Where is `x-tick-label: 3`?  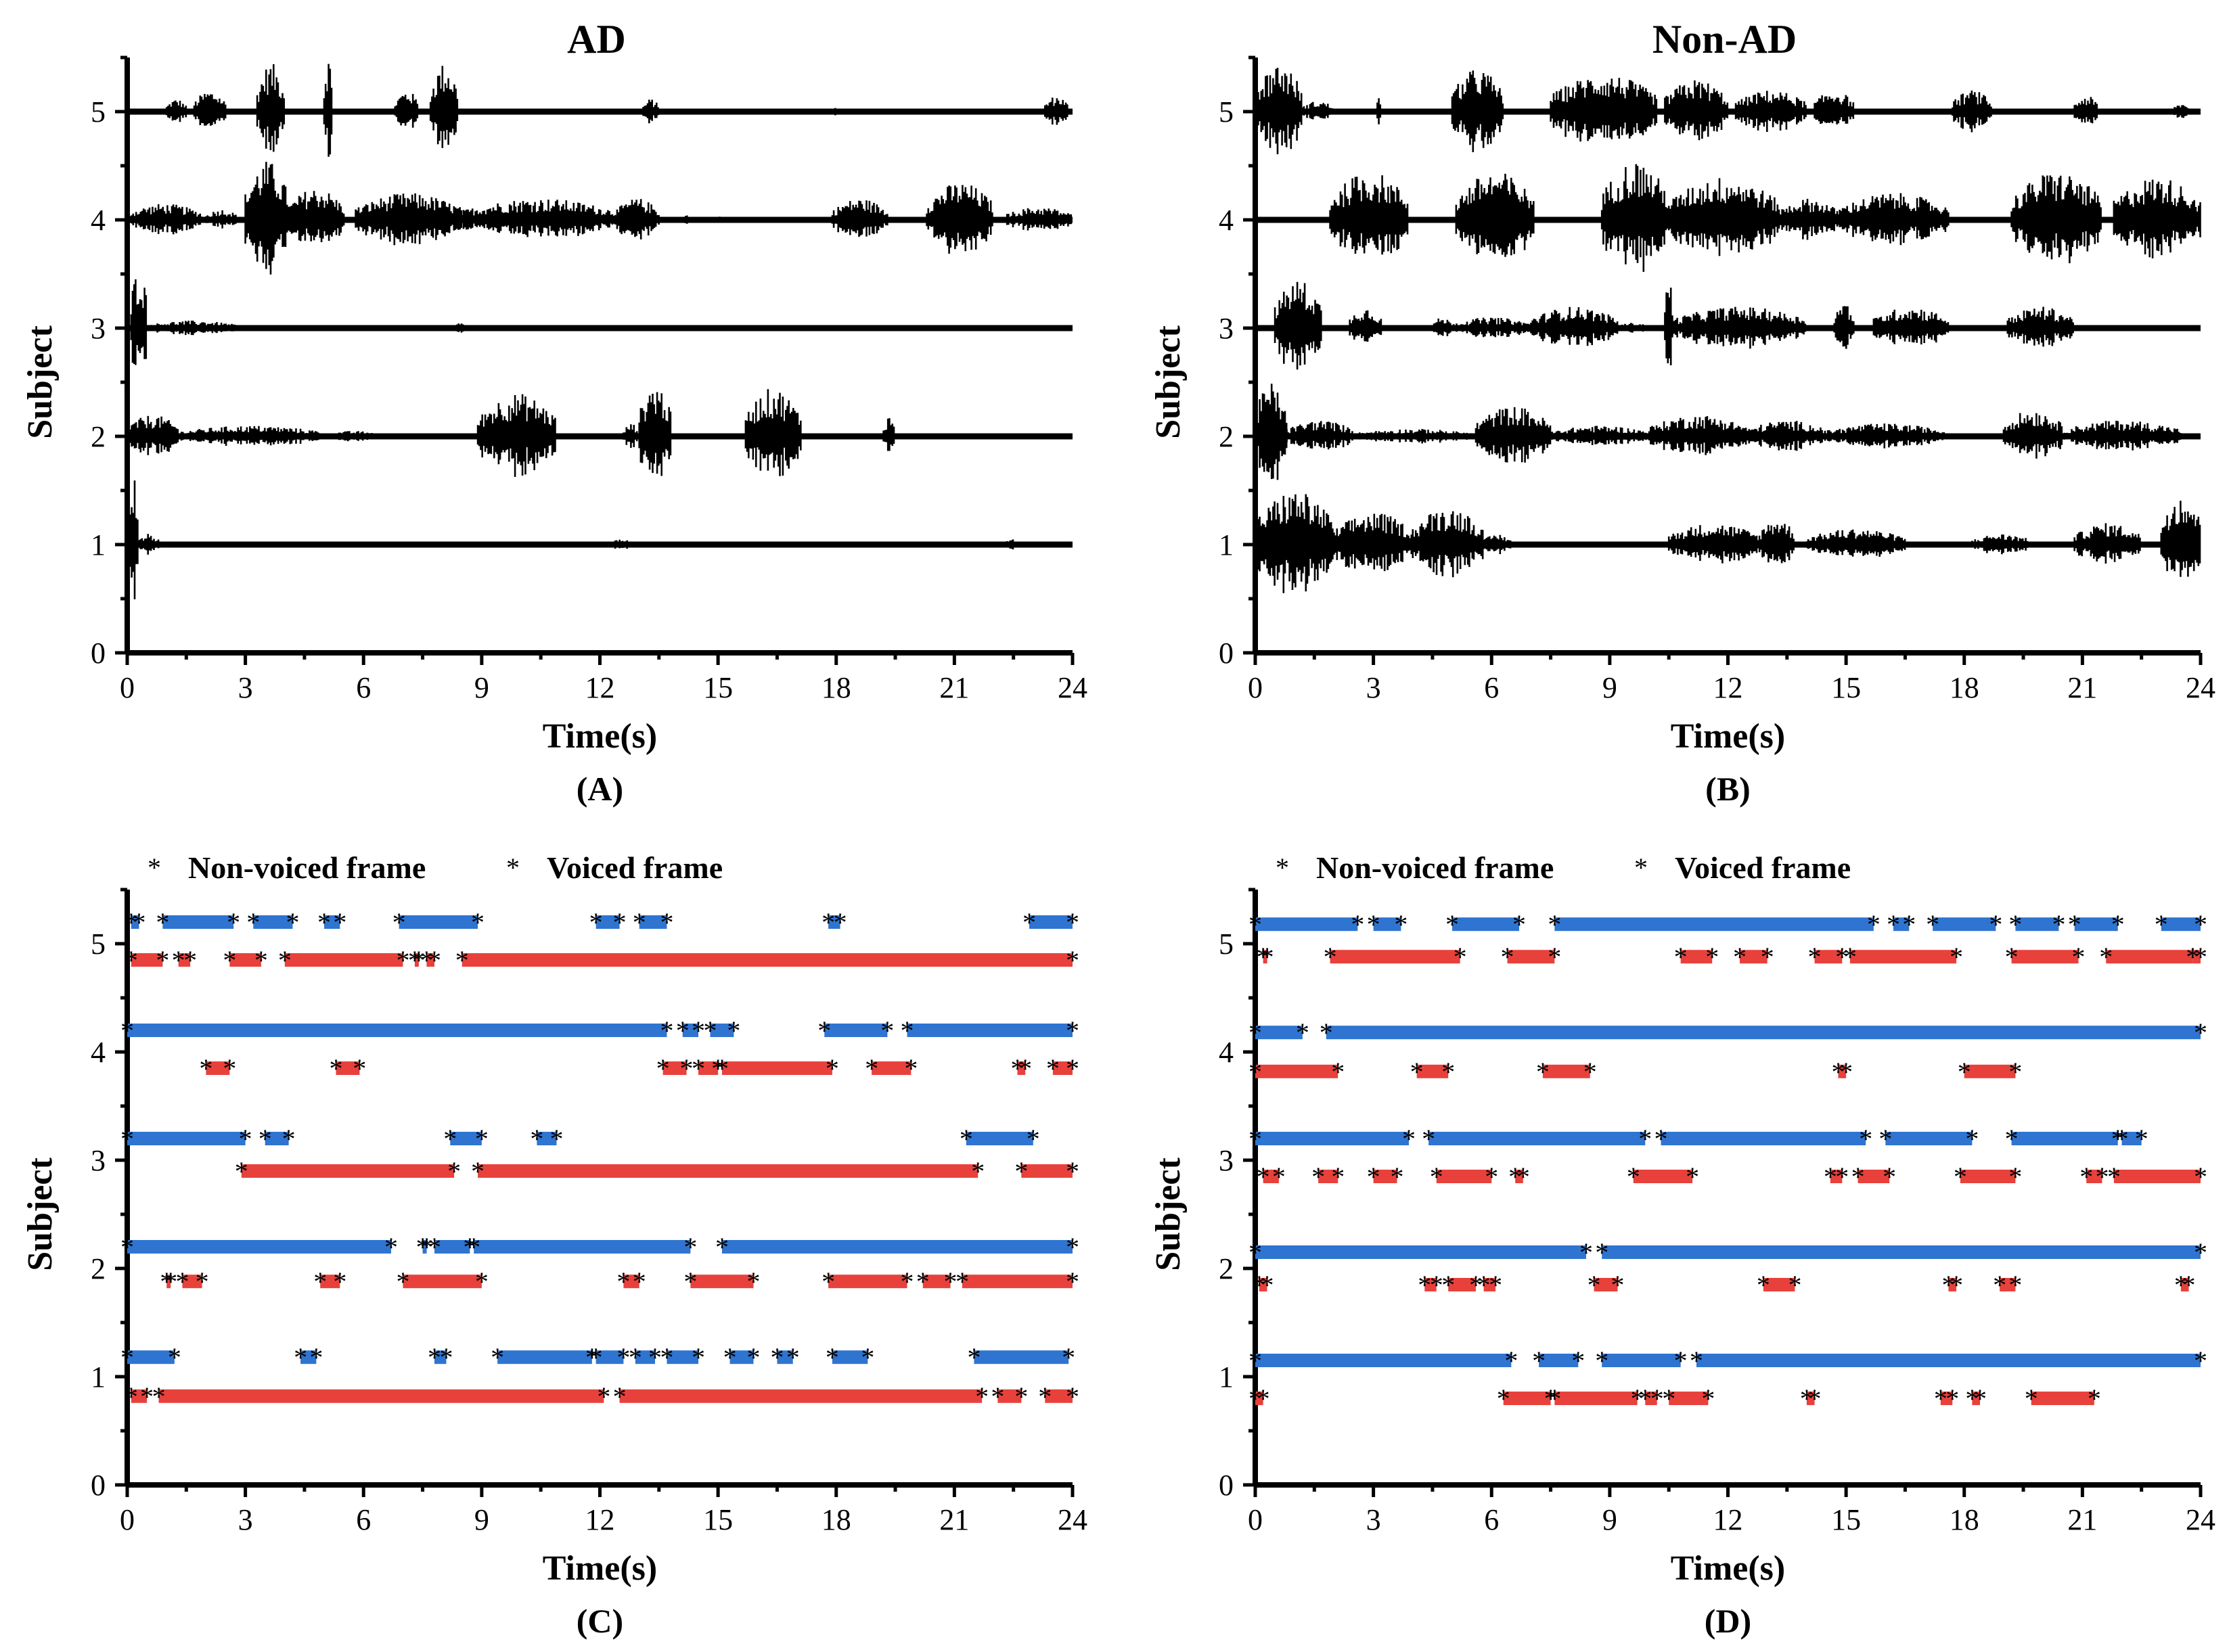 x-tick-label: 3 is located at coordinates (1373, 688).